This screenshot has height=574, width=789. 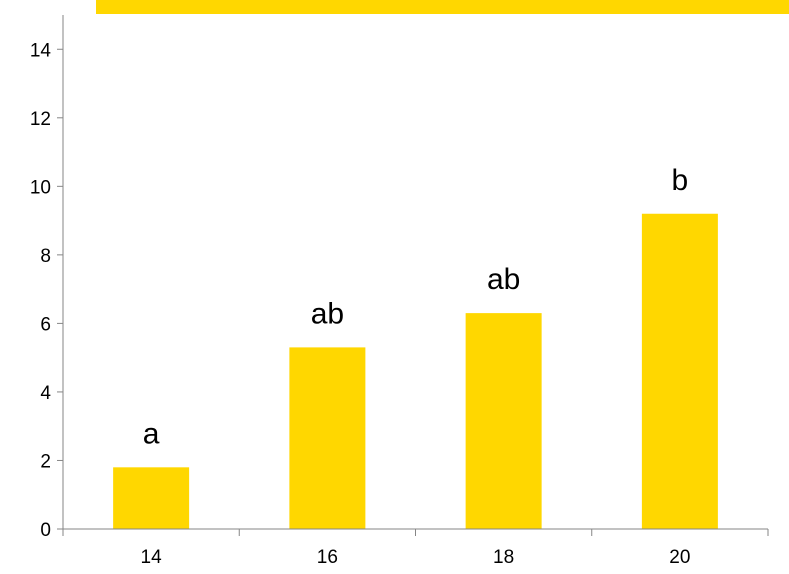 I want to click on x-tick-label-20: 20, so click(x=679, y=557).